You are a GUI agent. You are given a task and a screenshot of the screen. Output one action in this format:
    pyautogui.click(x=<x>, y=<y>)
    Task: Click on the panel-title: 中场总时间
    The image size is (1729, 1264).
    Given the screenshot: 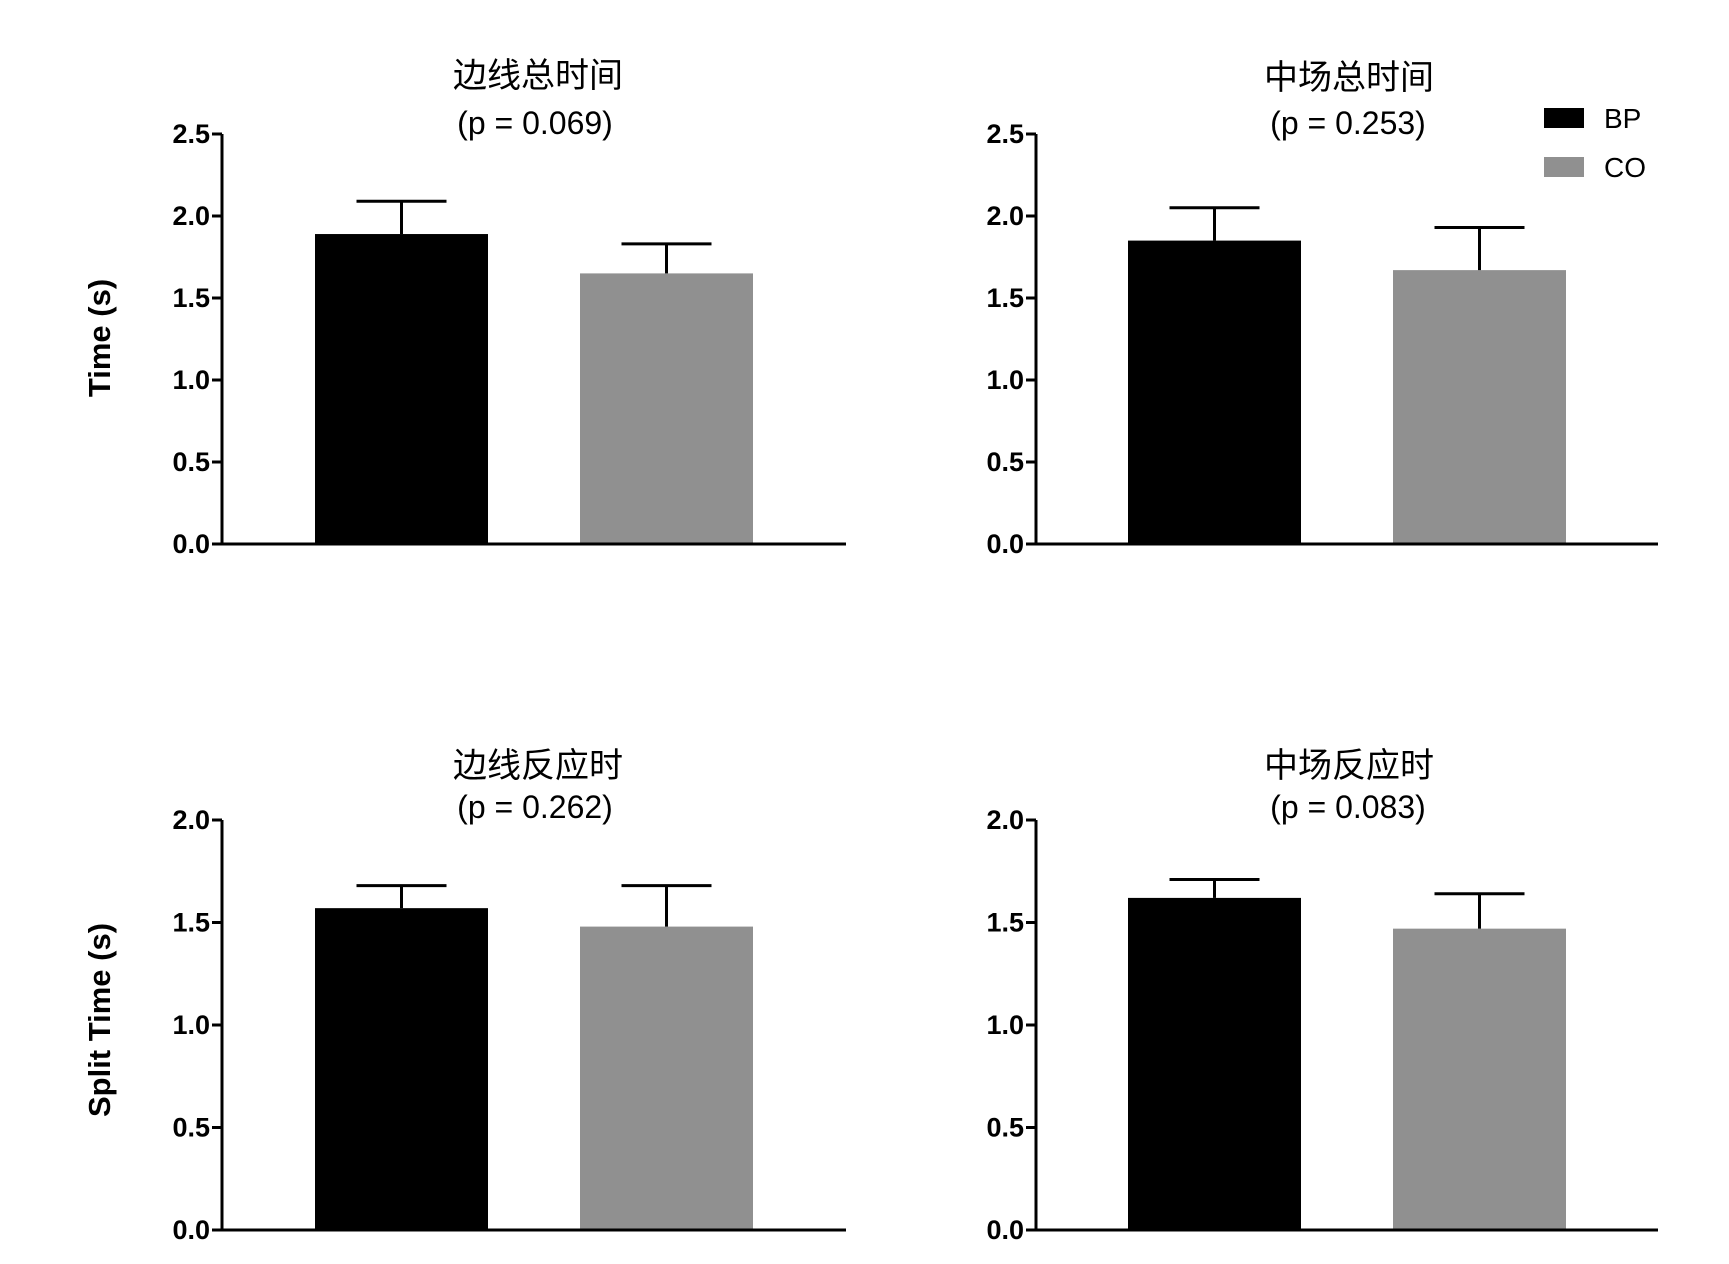 What is the action you would take?
    pyautogui.click(x=1349, y=78)
    